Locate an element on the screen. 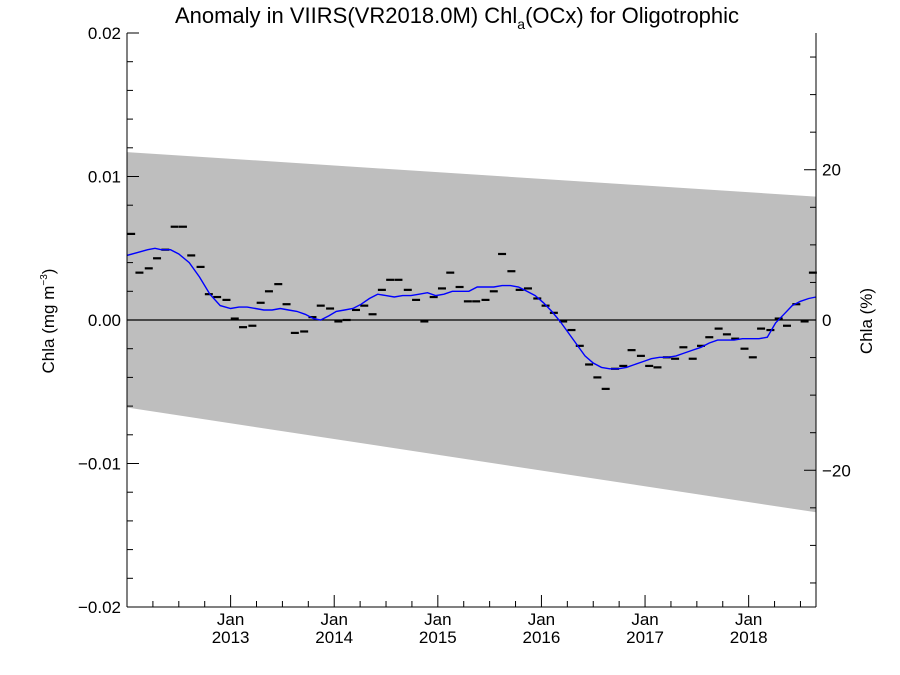 The width and height of the screenshot is (900, 675). y-right-tick-label-1: 0 is located at coordinates (826, 320).